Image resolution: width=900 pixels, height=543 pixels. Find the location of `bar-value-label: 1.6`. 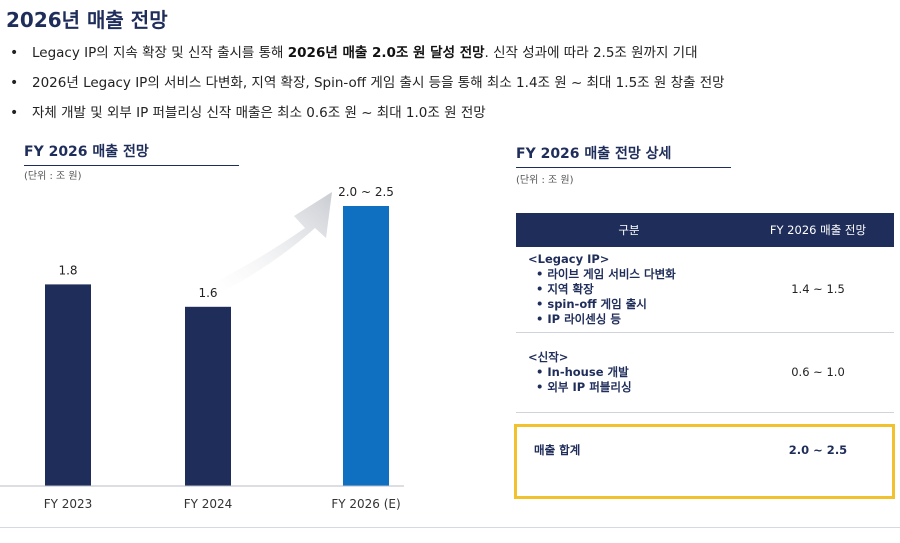

bar-value-label: 1.6 is located at coordinates (207, 293).